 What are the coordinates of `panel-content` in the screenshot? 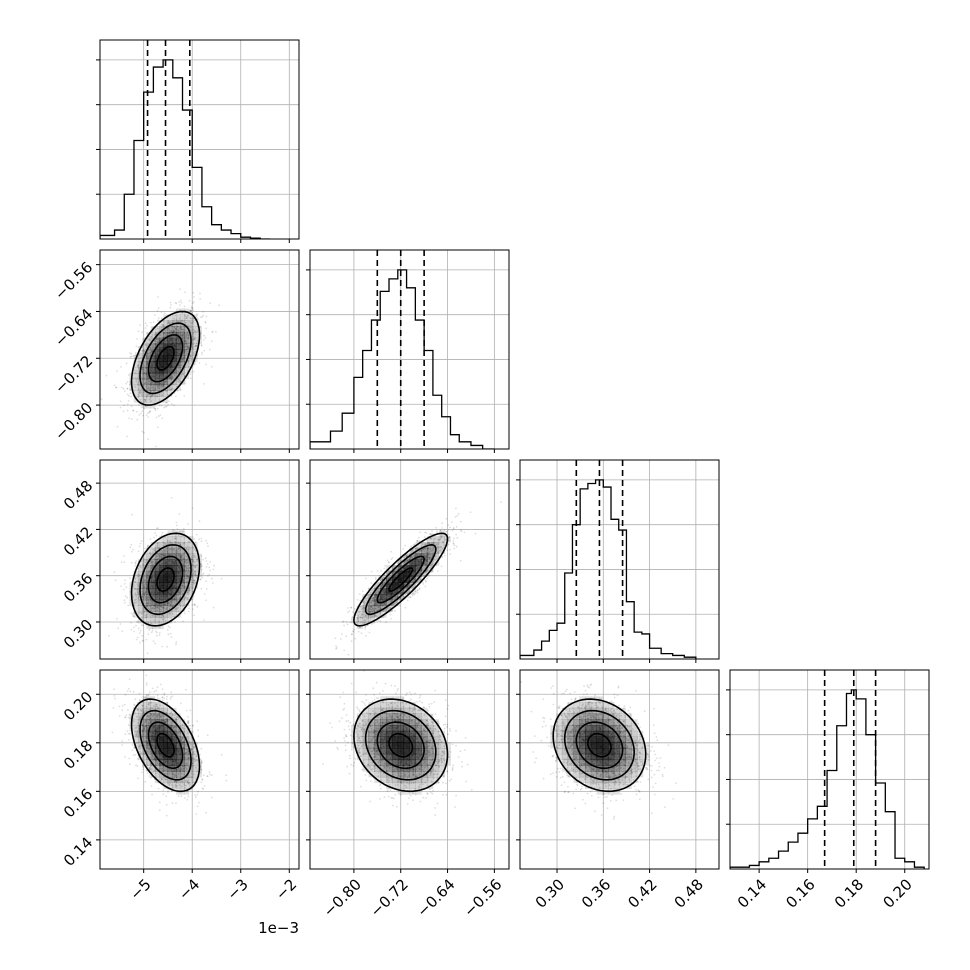 It's located at (199, 349).